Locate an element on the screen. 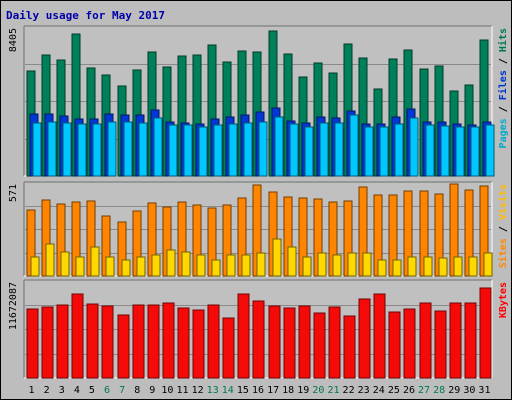  x-tick-label-13: 13 is located at coordinates (213, 390).